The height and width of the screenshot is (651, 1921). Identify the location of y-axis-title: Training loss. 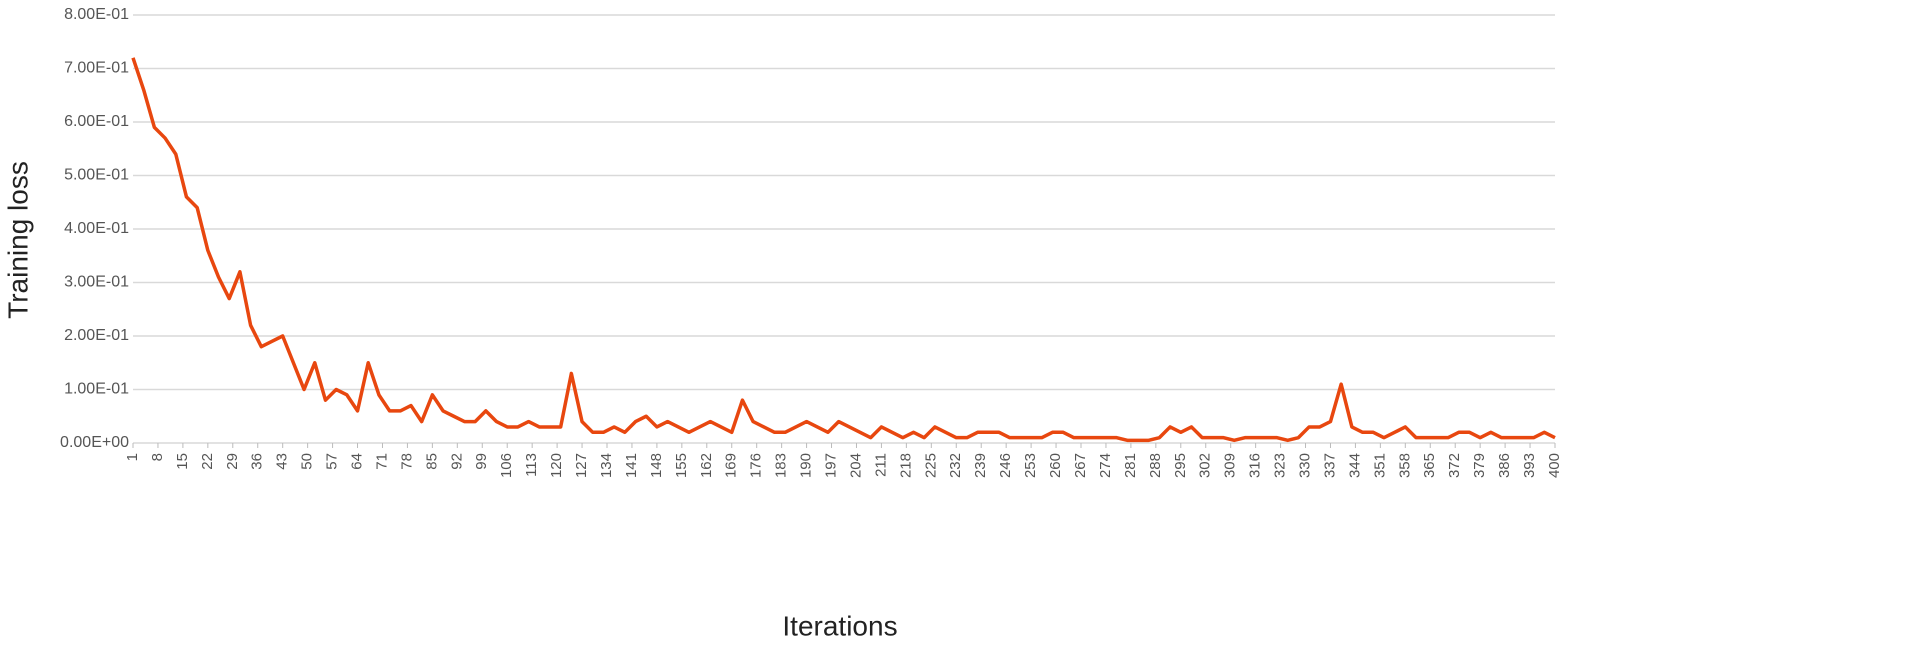
(17, 240).